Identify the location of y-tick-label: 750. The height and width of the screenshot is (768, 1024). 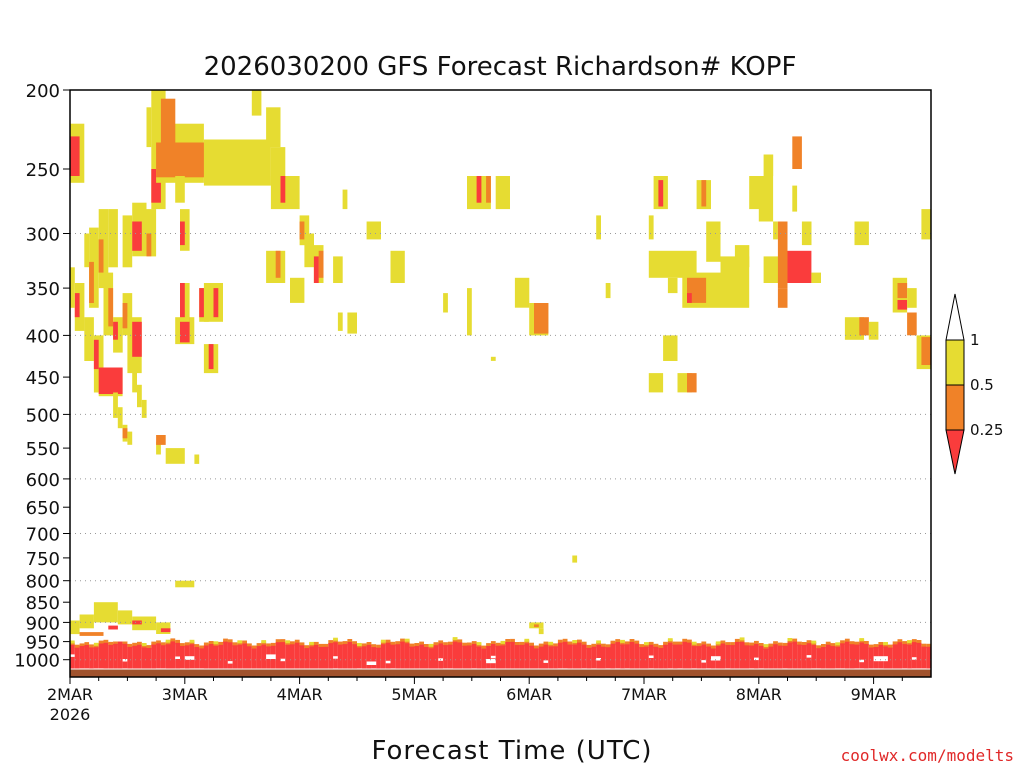
(43, 559).